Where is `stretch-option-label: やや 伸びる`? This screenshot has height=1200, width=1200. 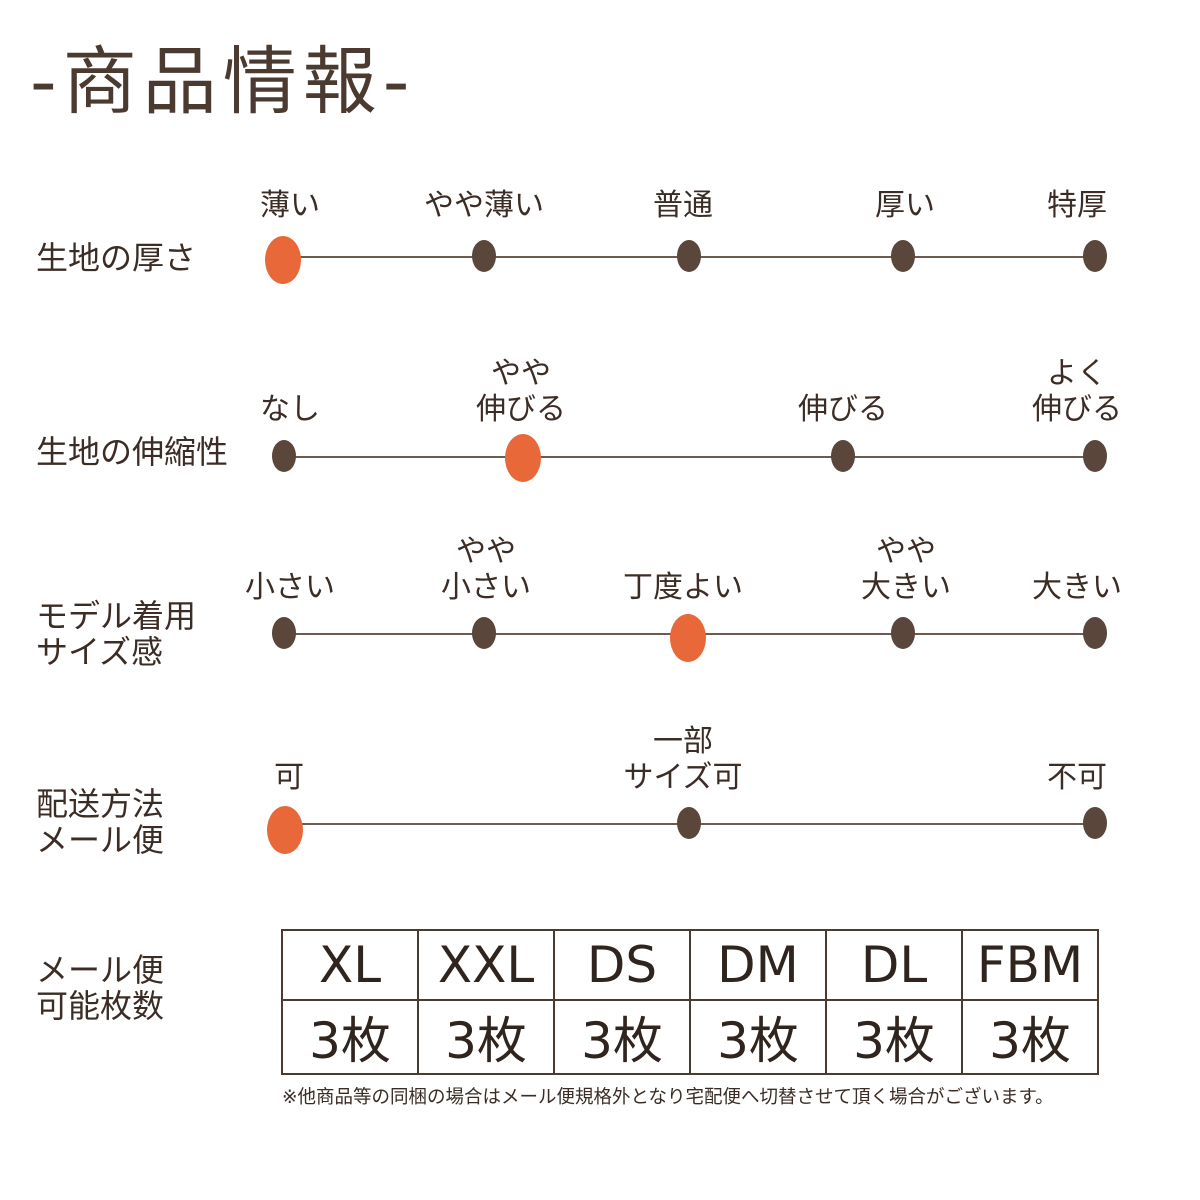
stretch-option-label: やや 伸びる is located at coordinates (521, 391).